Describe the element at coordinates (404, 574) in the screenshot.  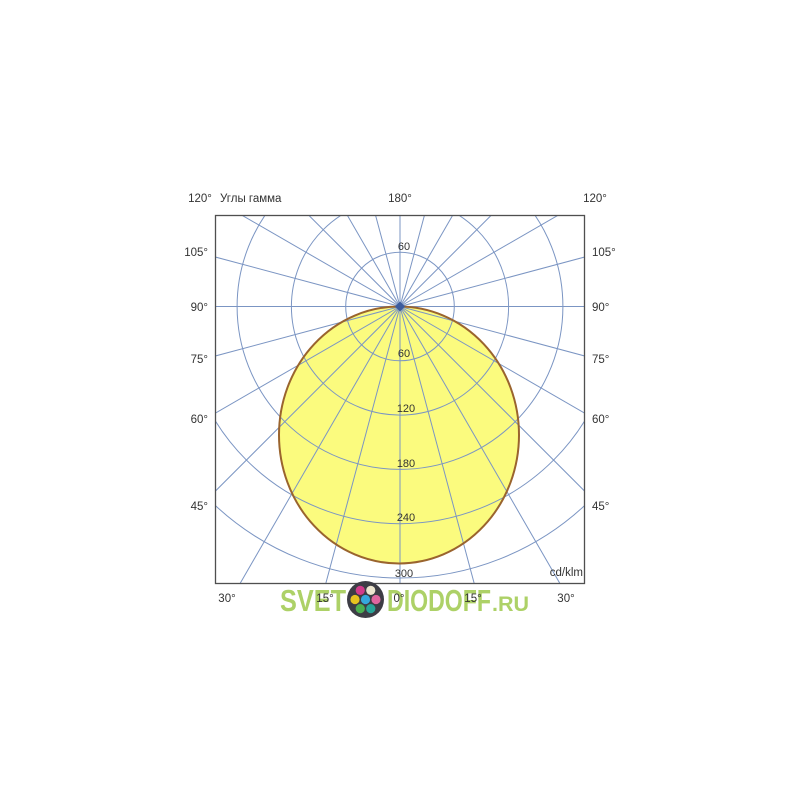
I see `radial-tick-300: 300` at that location.